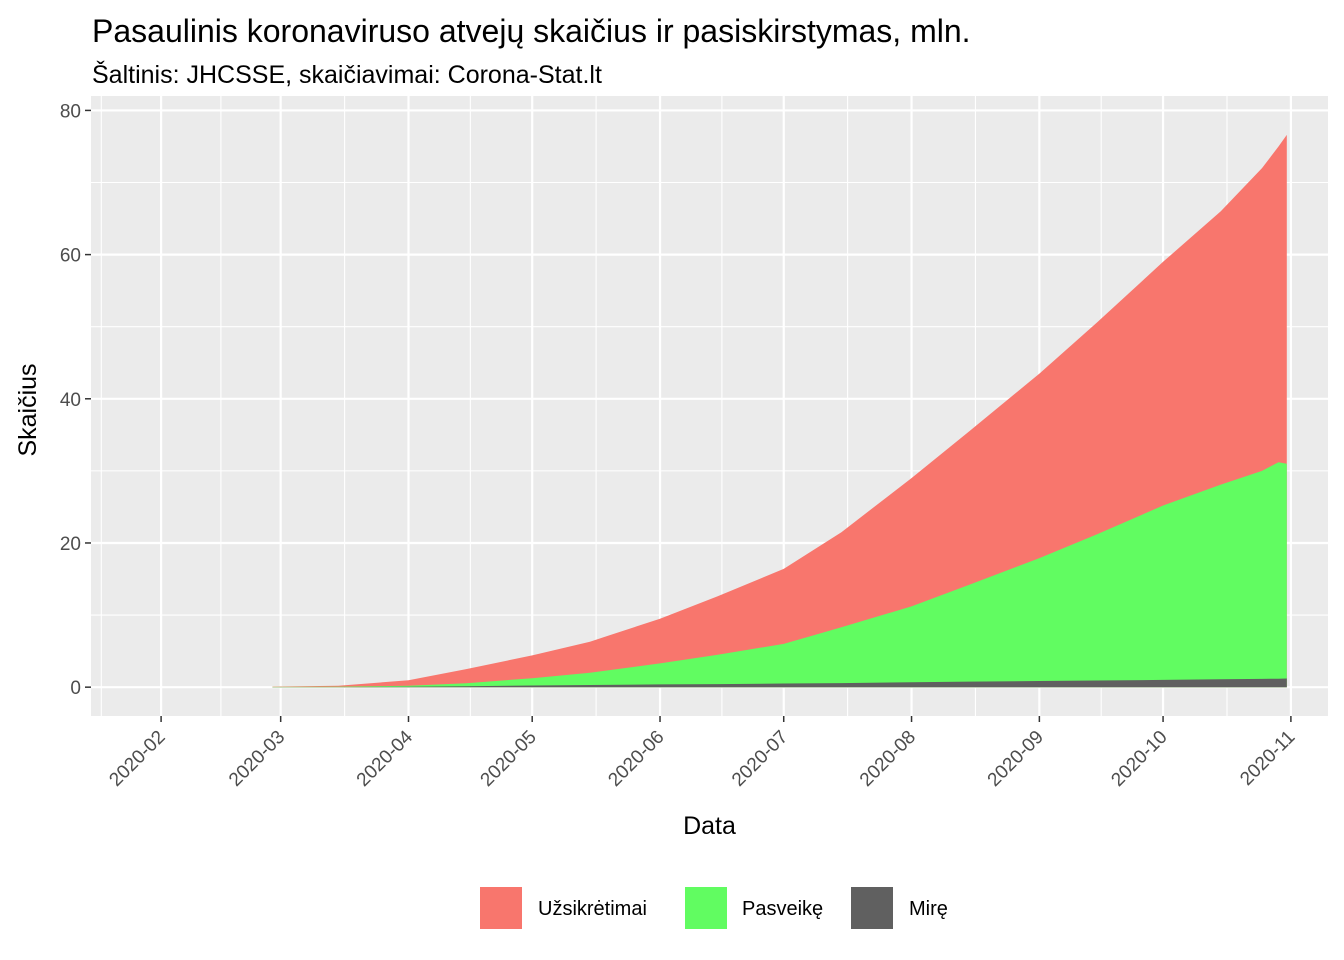  I want to click on legend: Užsikrėtimai Pasveikę Mirę, so click(714, 908).